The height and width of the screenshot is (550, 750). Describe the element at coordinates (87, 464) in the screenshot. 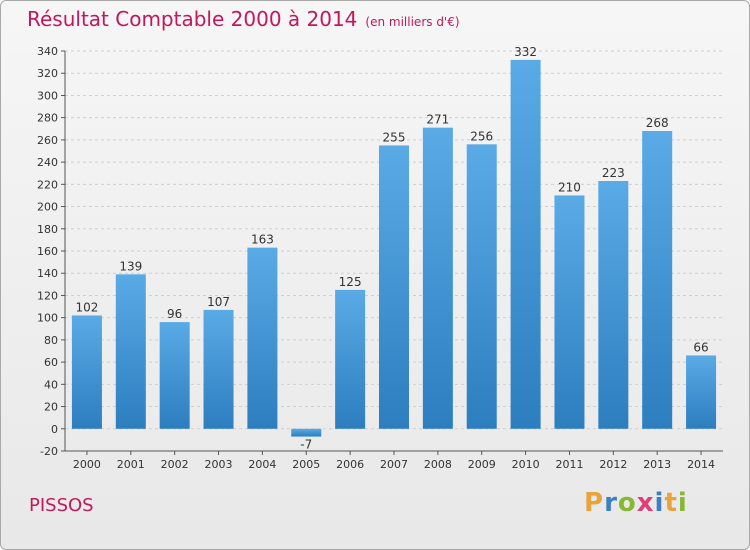

I see `x-tick-label: 2000` at that location.